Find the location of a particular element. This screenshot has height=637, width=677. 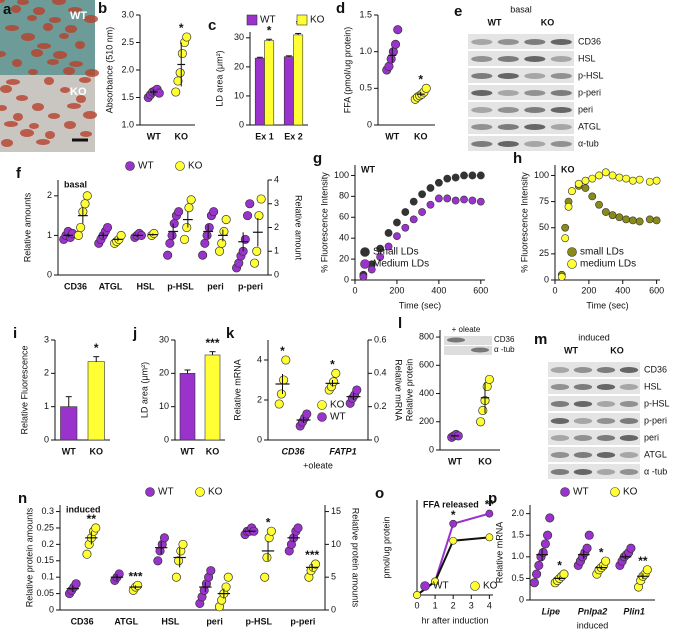

blot-label: CD36 is located at coordinates (589, 41).